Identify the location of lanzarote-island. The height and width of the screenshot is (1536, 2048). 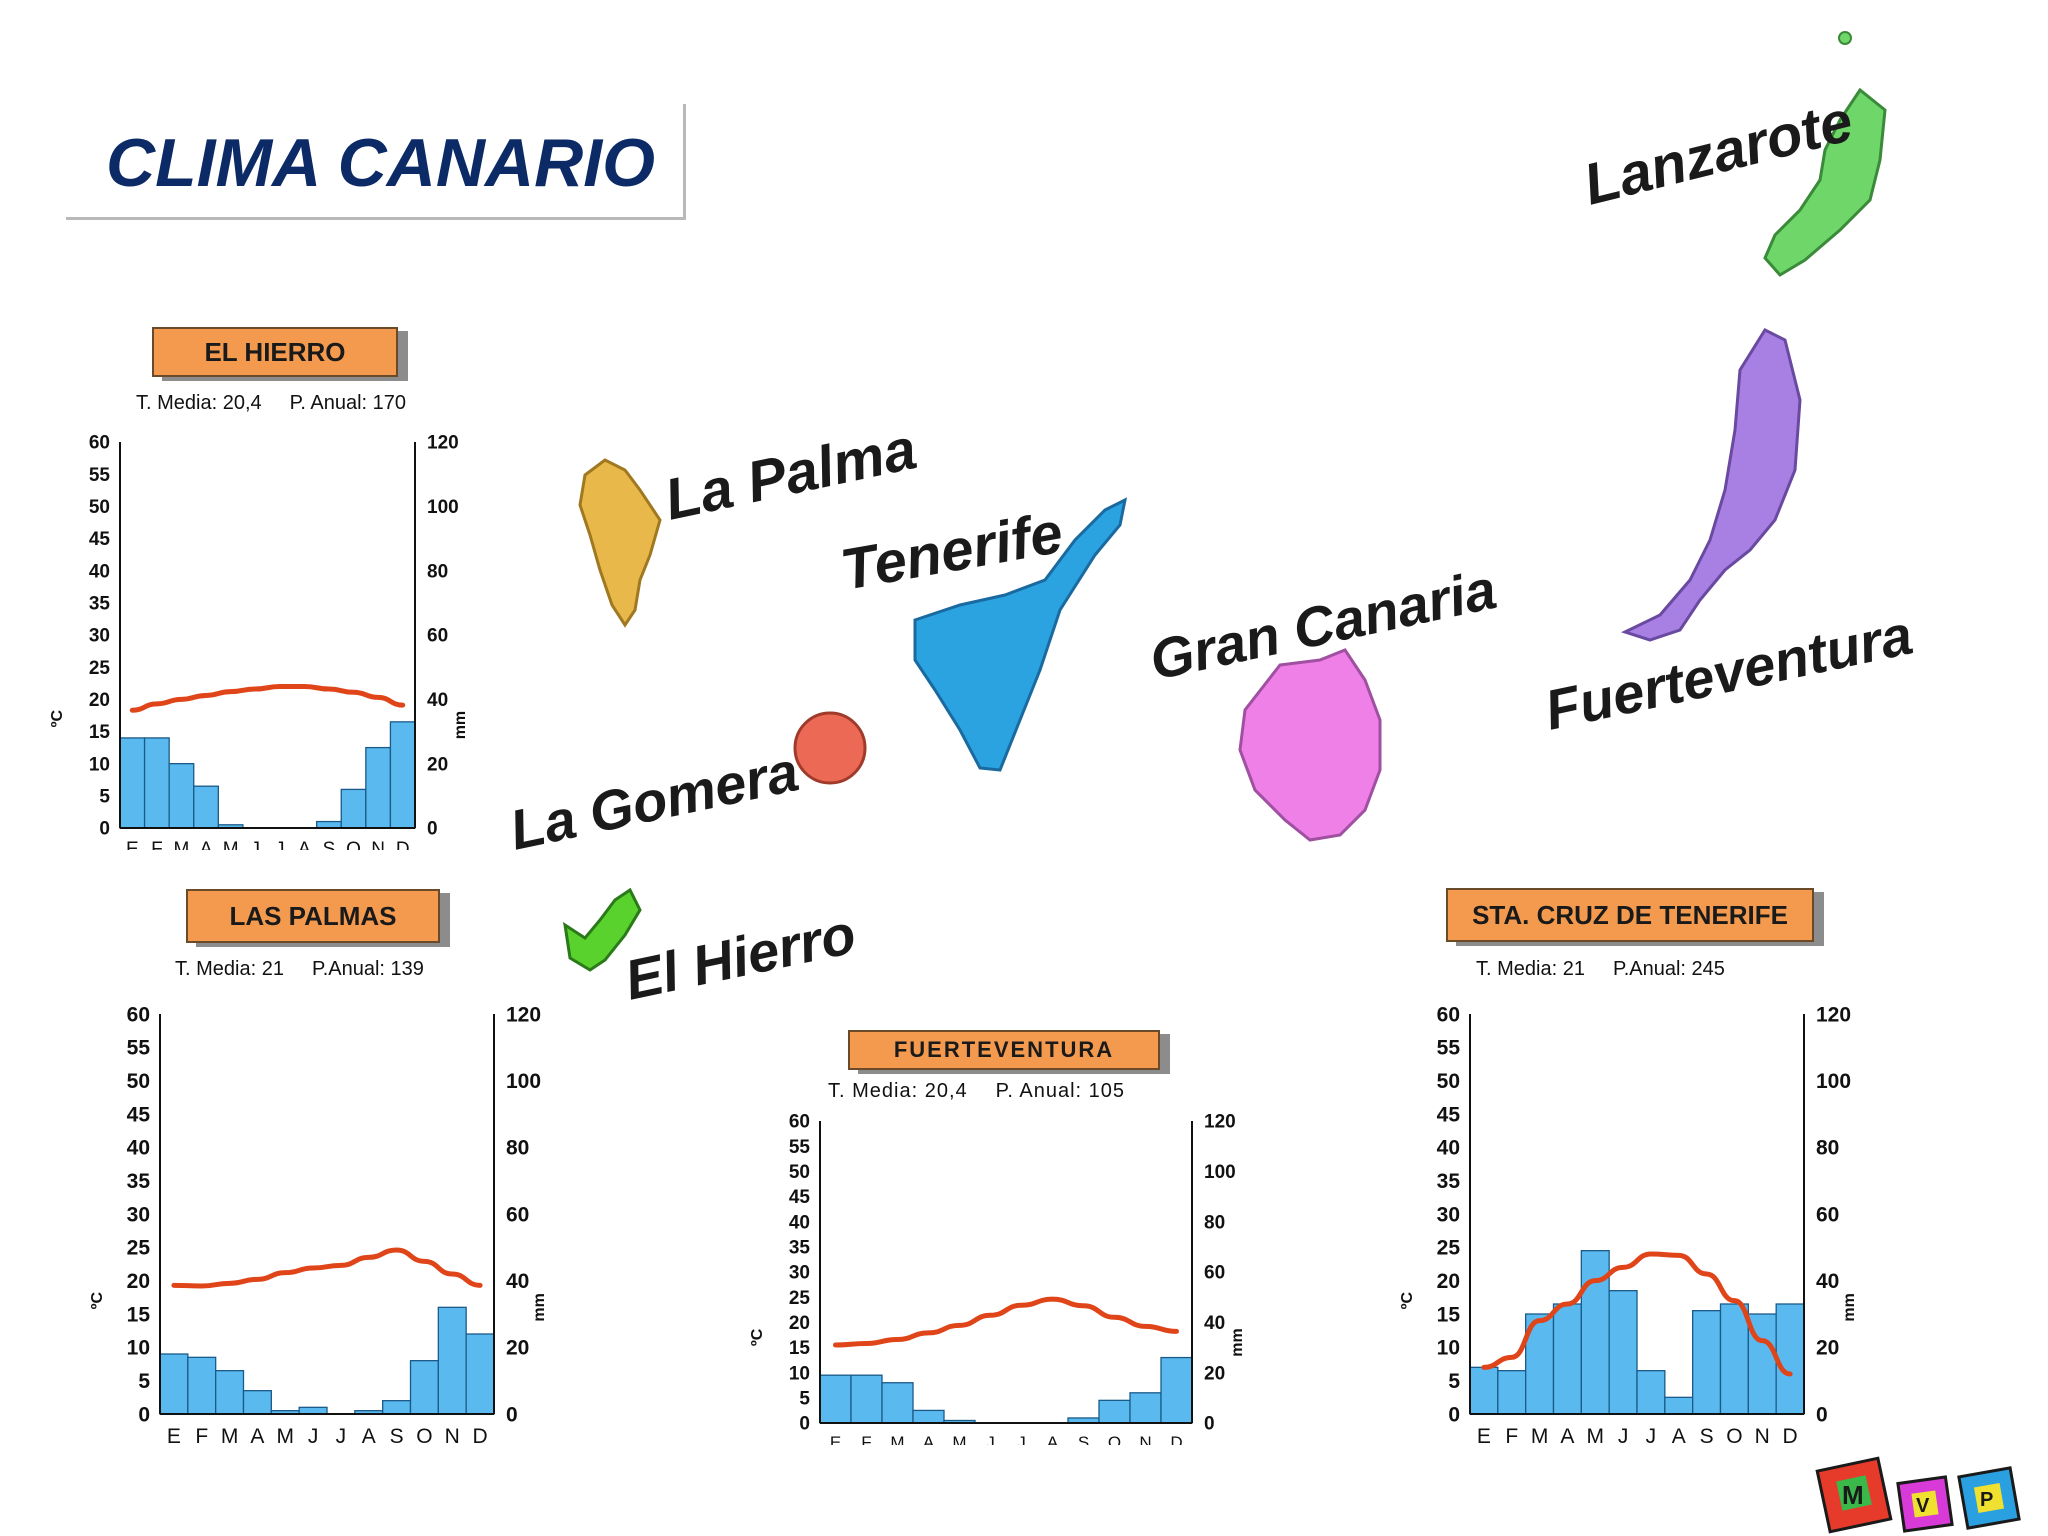
(1825, 182).